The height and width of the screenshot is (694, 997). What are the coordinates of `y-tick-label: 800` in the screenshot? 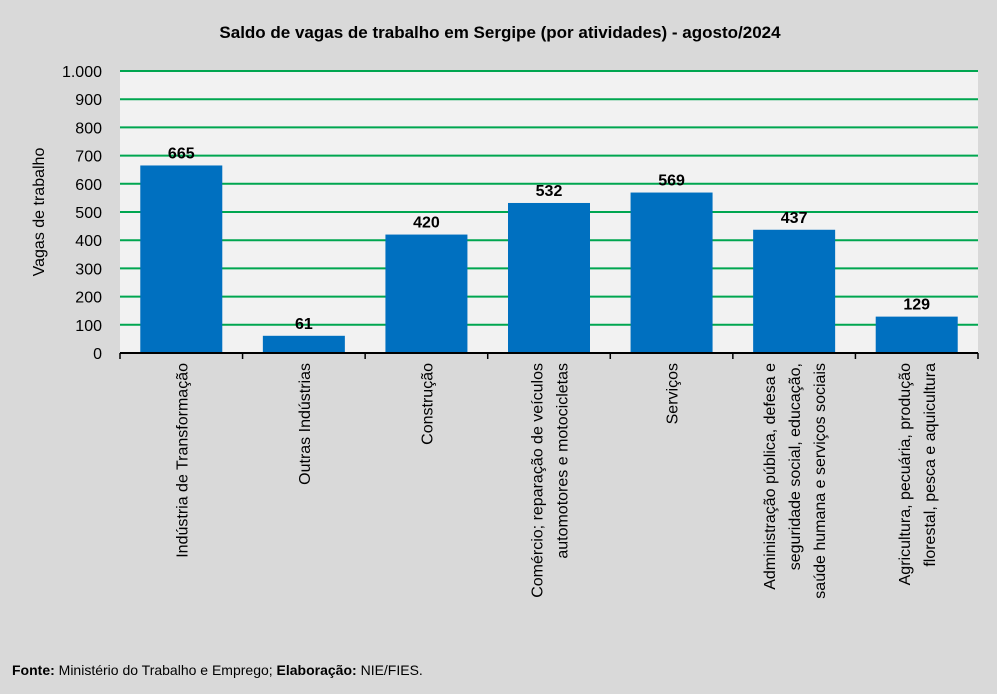 It's located at (88, 128).